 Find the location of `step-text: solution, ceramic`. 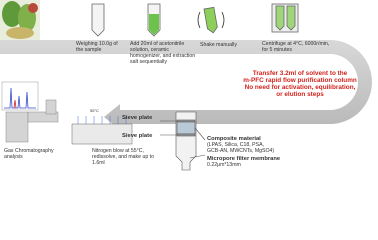

step-text: solution, ceramic is located at coordinates (149, 50).